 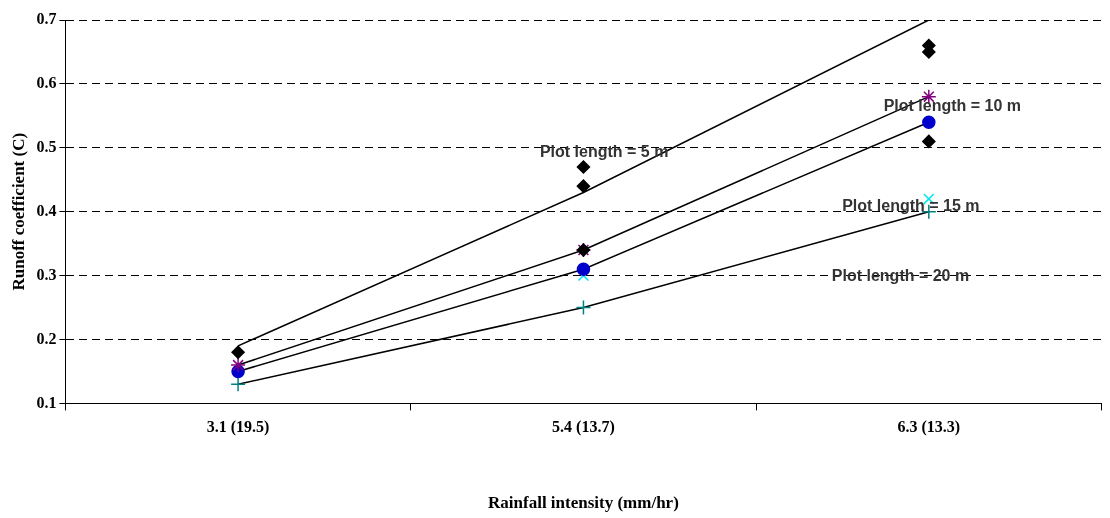 I want to click on x-tick-label: 3.1 (19.5), so click(x=238, y=427).